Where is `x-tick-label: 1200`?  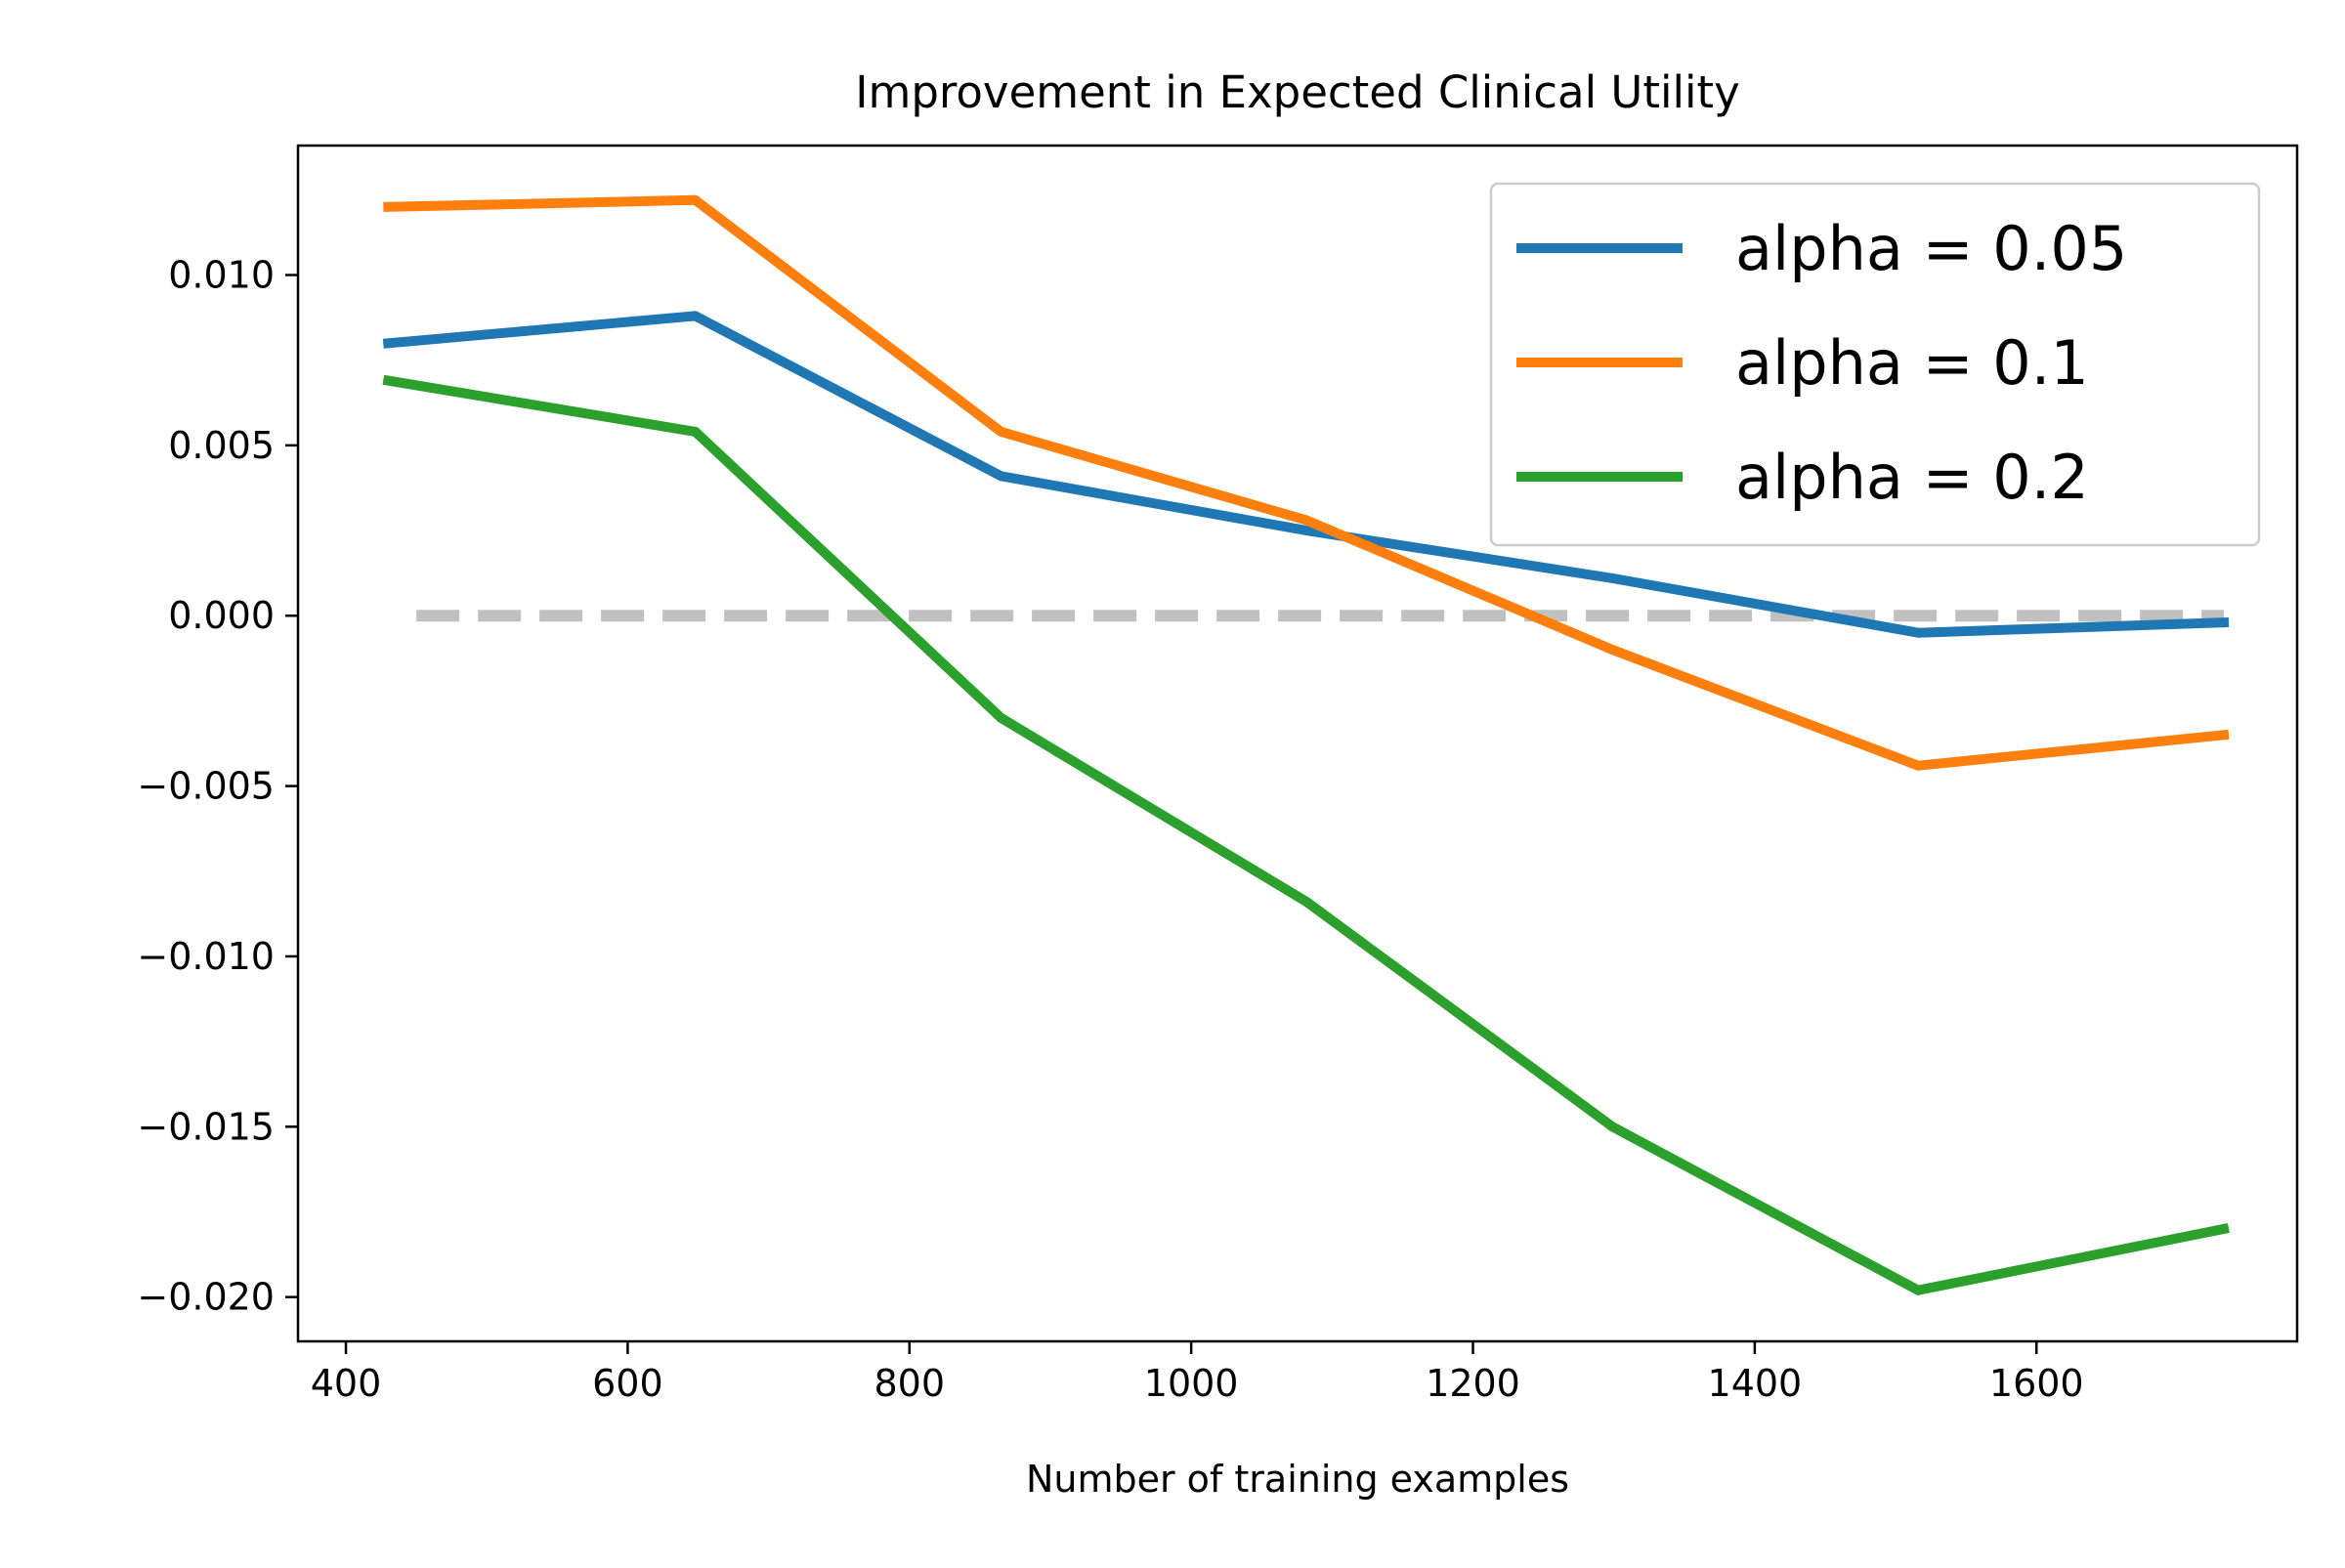
x-tick-label: 1200 is located at coordinates (1473, 1383).